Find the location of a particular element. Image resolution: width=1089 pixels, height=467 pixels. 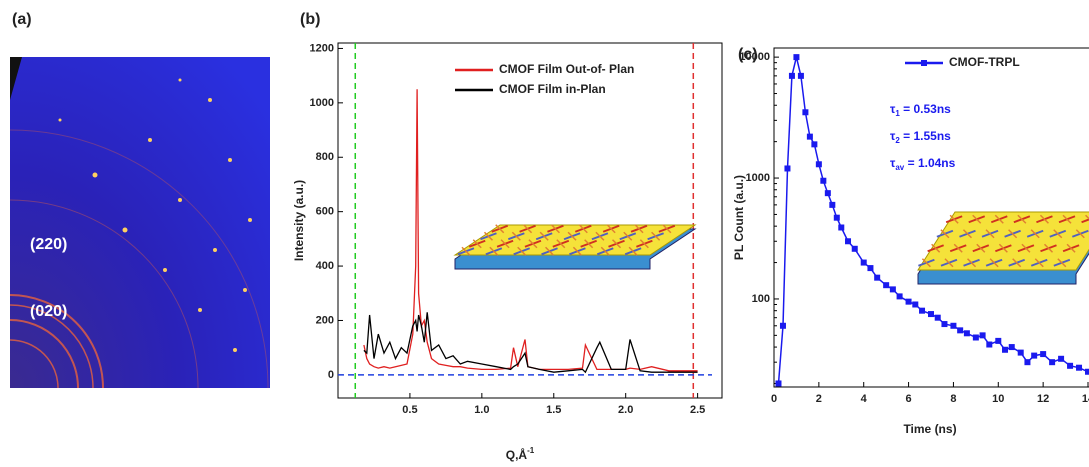

x-tick-label: 2 is located at coordinates (819, 399).